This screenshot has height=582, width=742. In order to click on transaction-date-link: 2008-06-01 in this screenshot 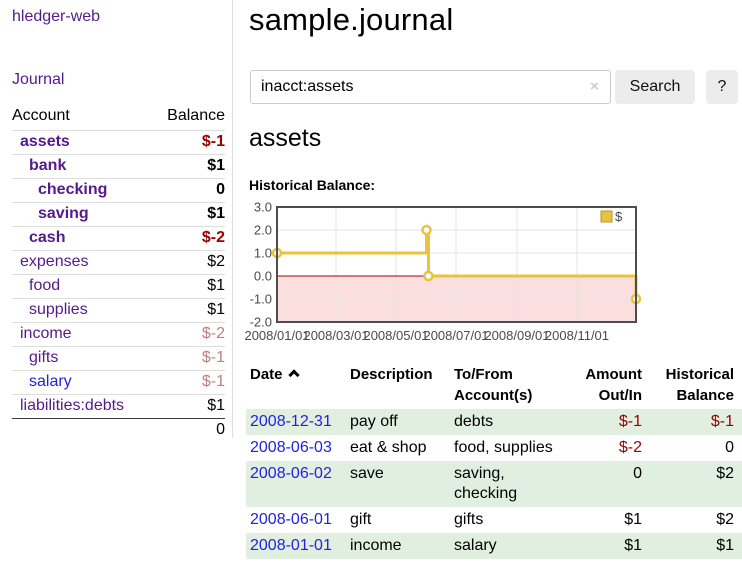, I will do `click(291, 519)`.